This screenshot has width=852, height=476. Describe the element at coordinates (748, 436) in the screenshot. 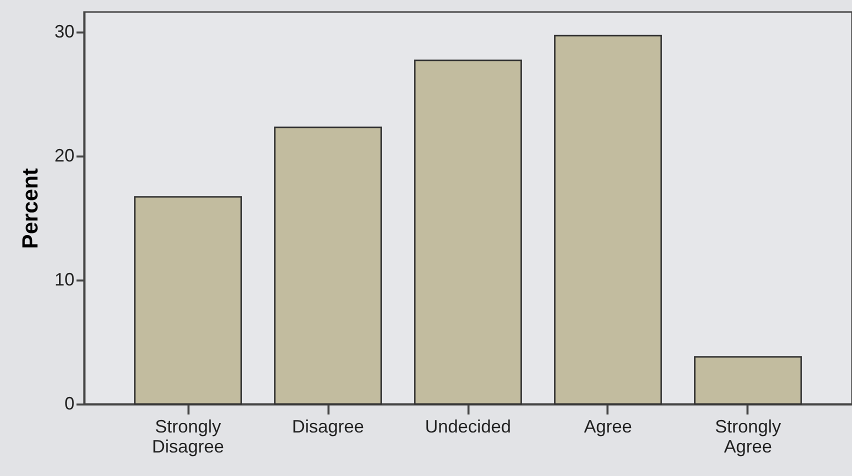

I see `x-tick-label: Strongly Agree` at that location.